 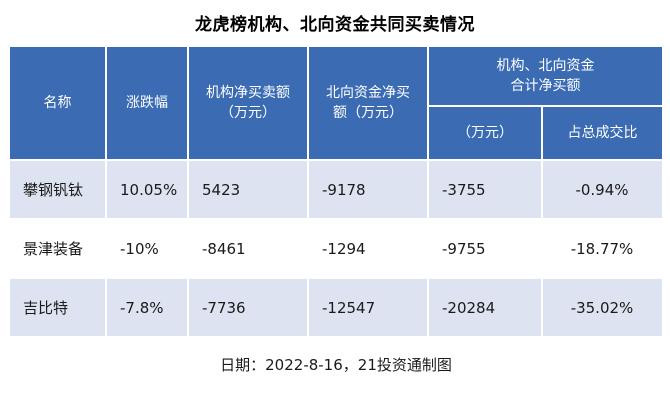 I want to click on date-note: 日期：2022-8-16，21投资通制图, so click(x=336, y=364).